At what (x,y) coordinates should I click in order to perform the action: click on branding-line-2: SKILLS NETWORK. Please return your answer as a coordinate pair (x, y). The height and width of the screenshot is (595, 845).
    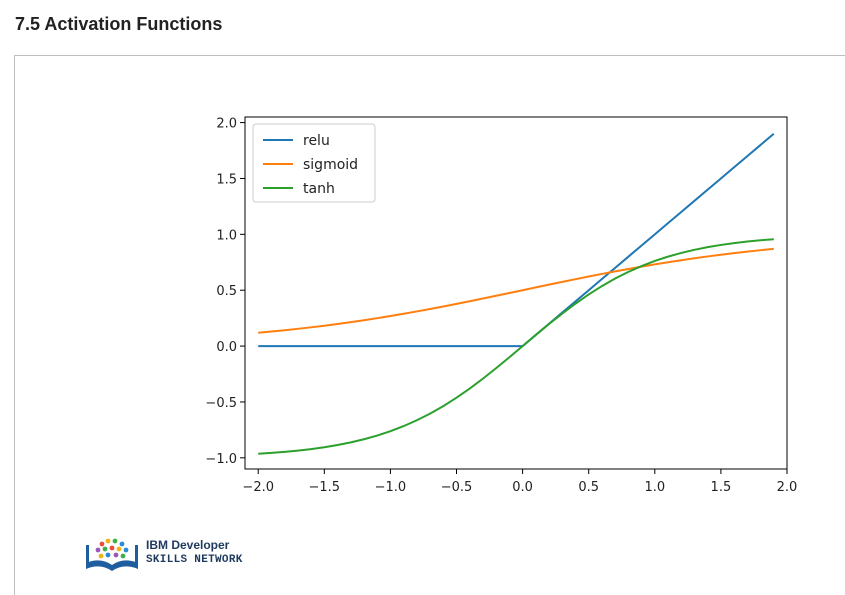
    Looking at the image, I should click on (194, 560).